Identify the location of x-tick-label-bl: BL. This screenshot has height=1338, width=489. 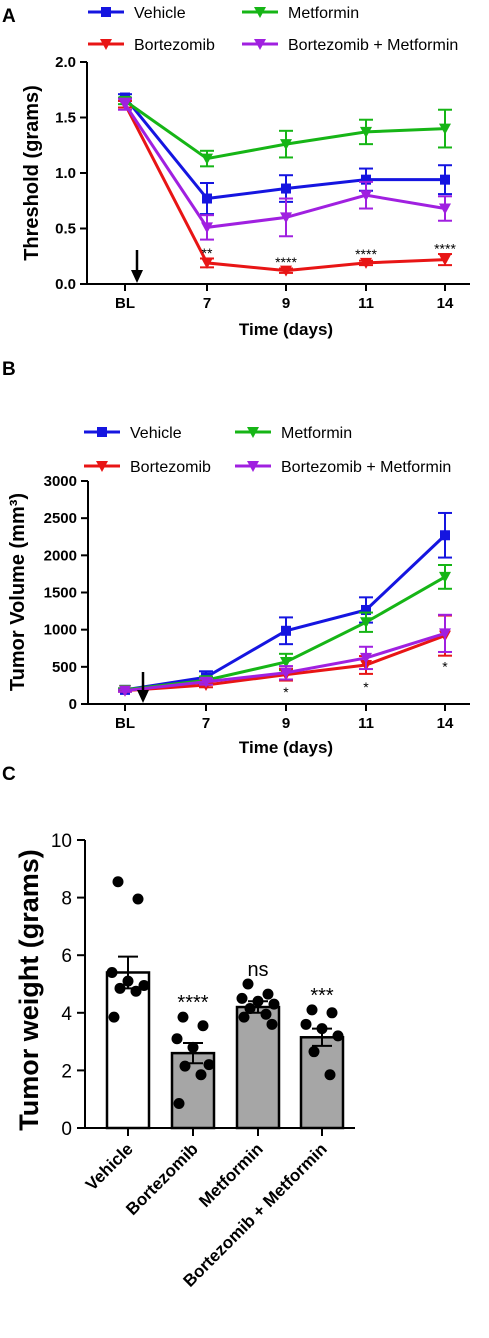
(125, 723).